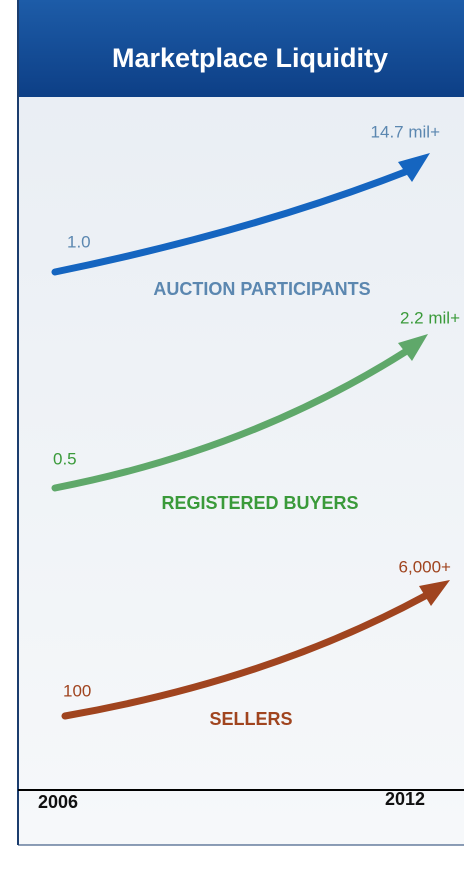  I want to click on start-year: 2006, so click(58, 802).